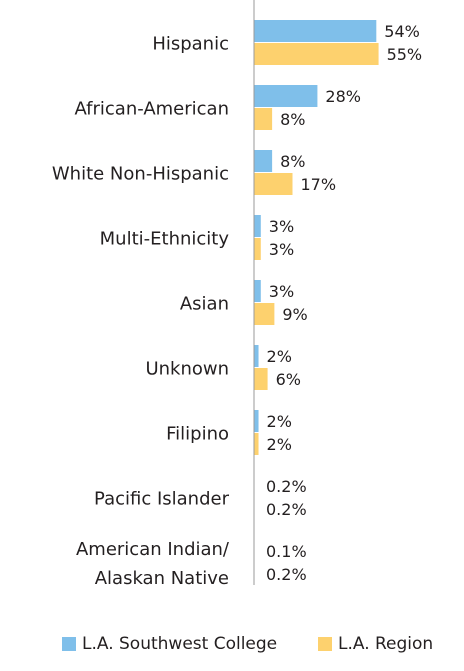 This screenshot has width=464, height=671. I want to click on category-label-multi-ethnicity: Multi-Ethnicity, so click(165, 239).